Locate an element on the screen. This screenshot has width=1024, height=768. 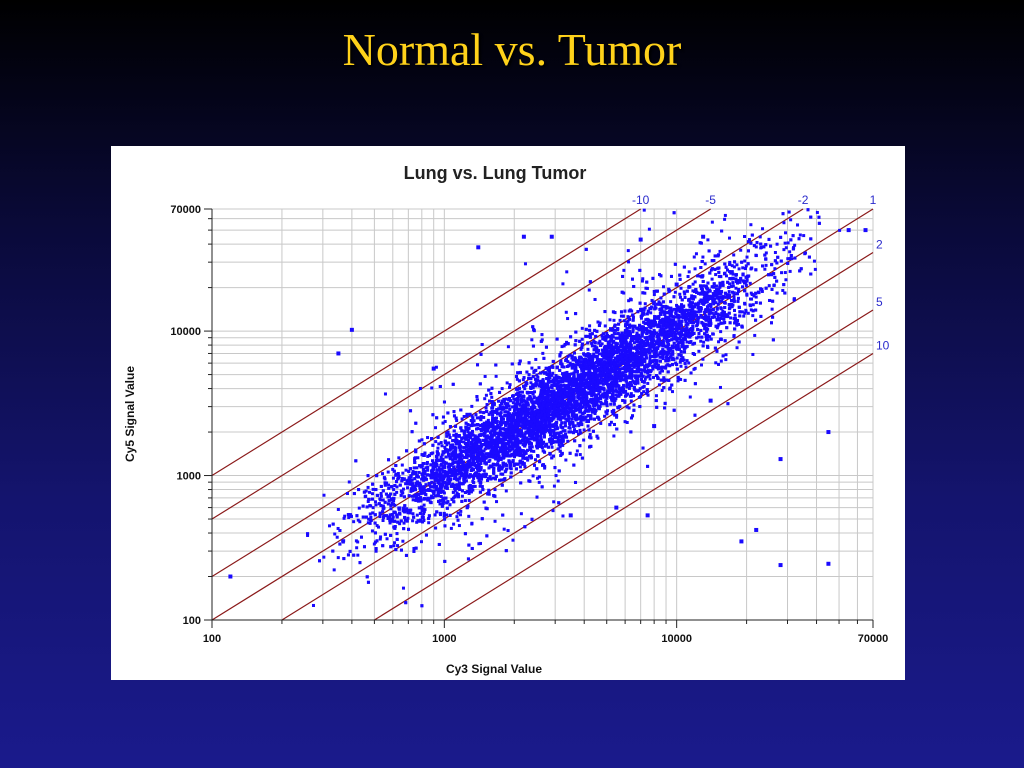
reference-line-label: 1 is located at coordinates (873, 200).